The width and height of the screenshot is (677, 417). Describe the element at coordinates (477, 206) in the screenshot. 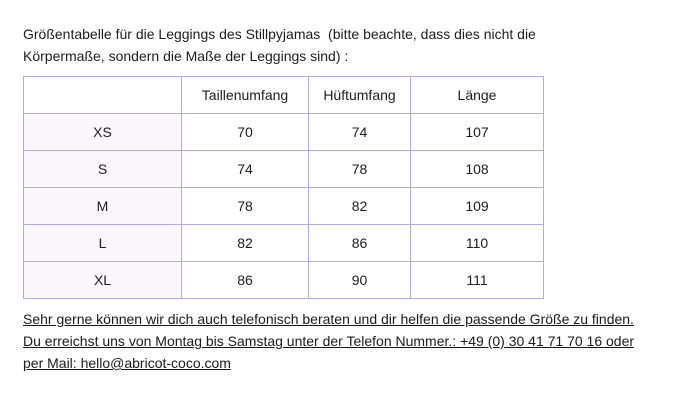

I see `length-cell: 109` at that location.